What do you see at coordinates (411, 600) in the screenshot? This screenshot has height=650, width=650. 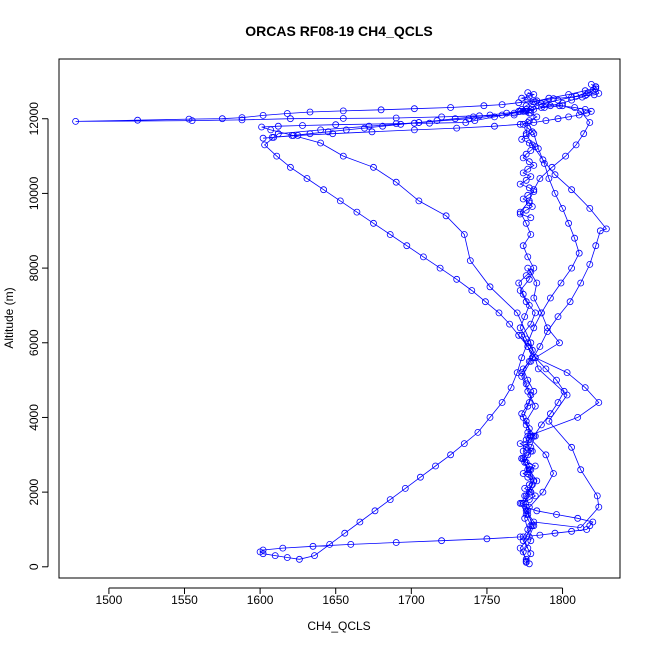 I see `x-tick-label: 1700` at bounding box center [411, 600].